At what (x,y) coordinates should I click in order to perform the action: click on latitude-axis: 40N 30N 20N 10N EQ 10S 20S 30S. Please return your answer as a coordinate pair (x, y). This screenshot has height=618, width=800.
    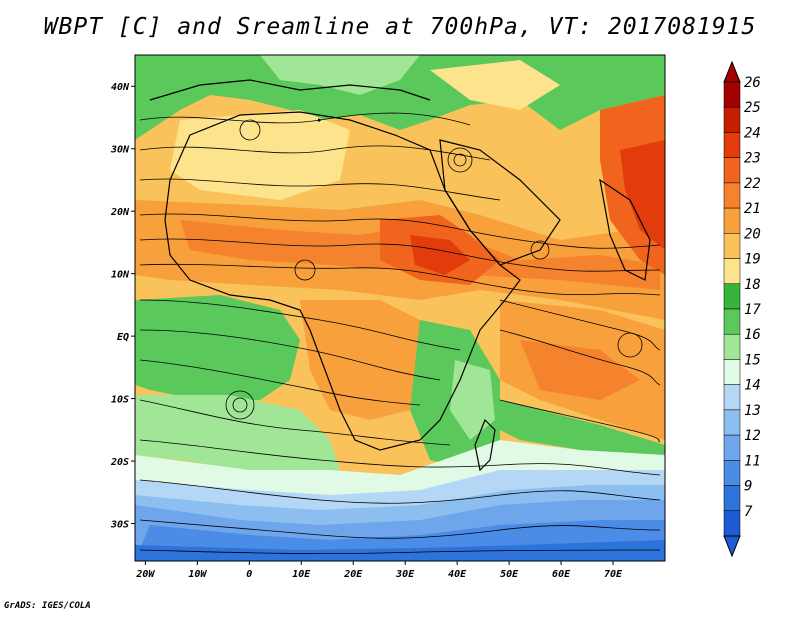
    Looking at the image, I should click on (122, 306).